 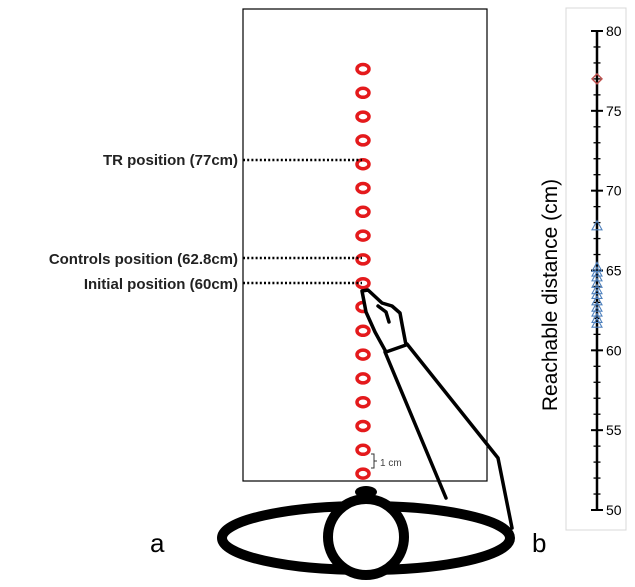 I want to click on y-tick-label: 70, so click(x=614, y=191).